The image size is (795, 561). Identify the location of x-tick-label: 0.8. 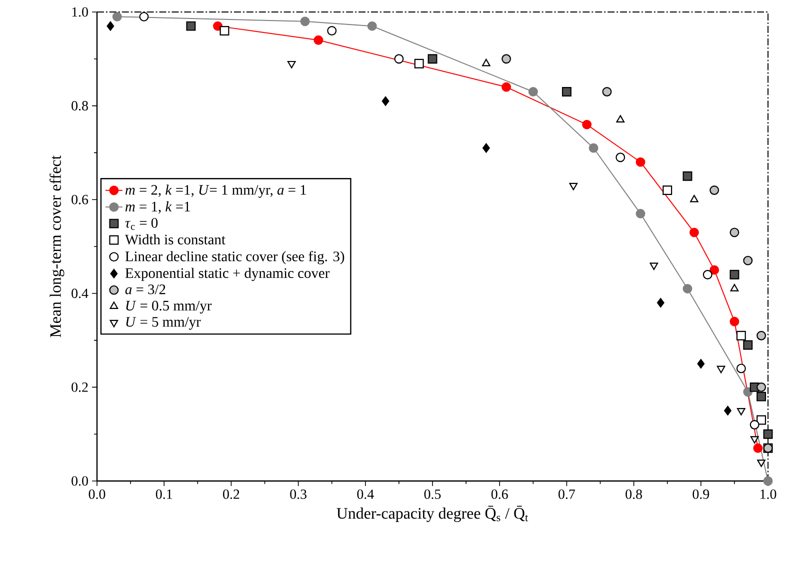
(634, 494).